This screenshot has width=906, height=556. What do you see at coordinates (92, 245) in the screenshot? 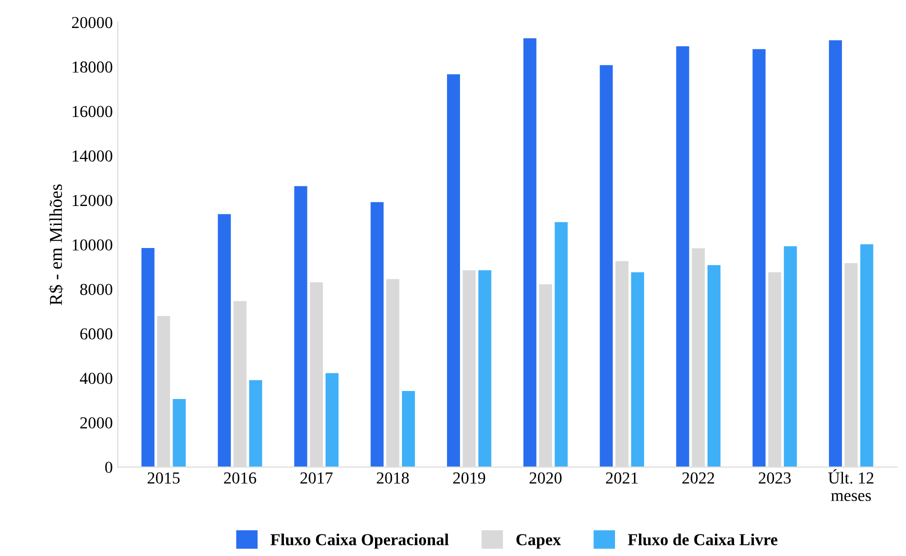
I see `y-tick-label: 10000` at bounding box center [92, 245].